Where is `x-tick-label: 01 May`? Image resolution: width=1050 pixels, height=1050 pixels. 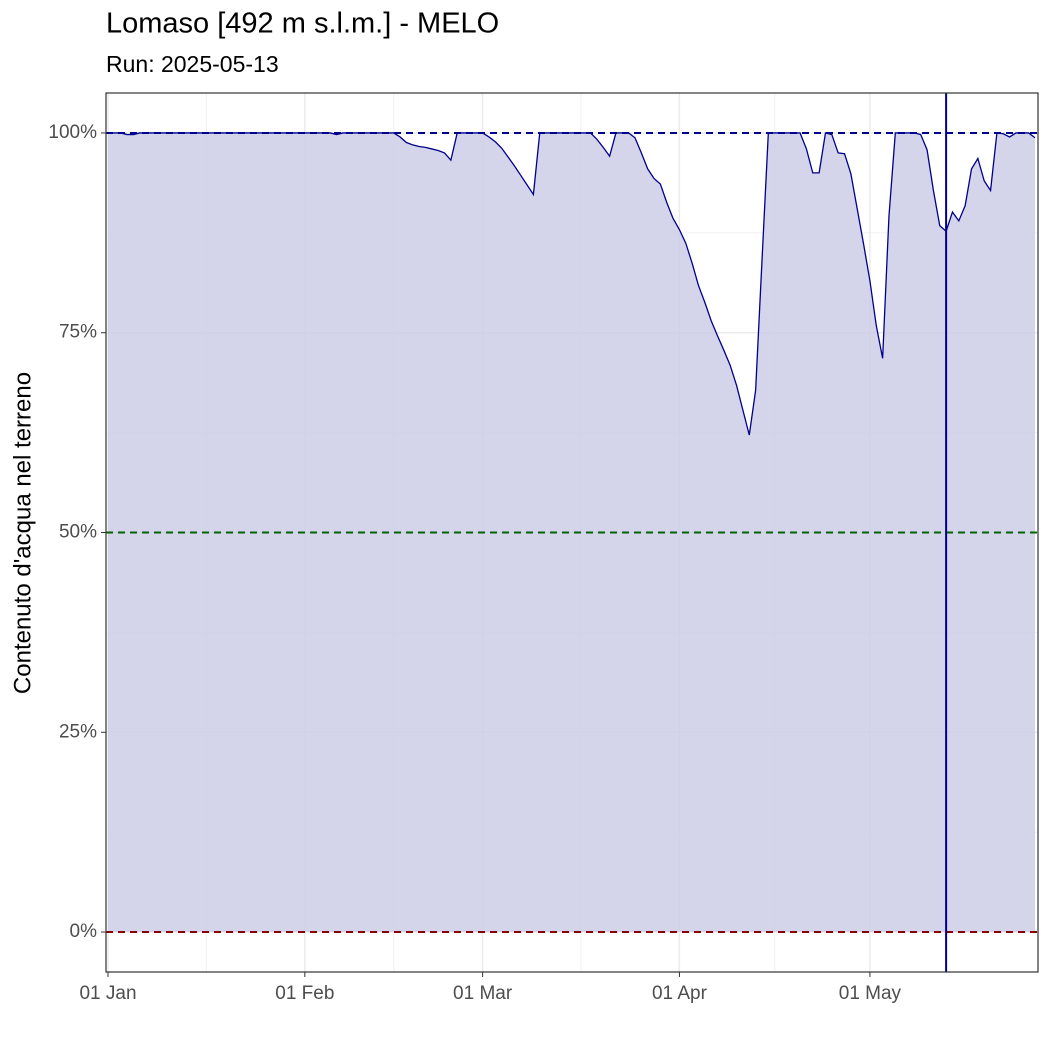
x-tick-label: 01 May is located at coordinates (870, 993).